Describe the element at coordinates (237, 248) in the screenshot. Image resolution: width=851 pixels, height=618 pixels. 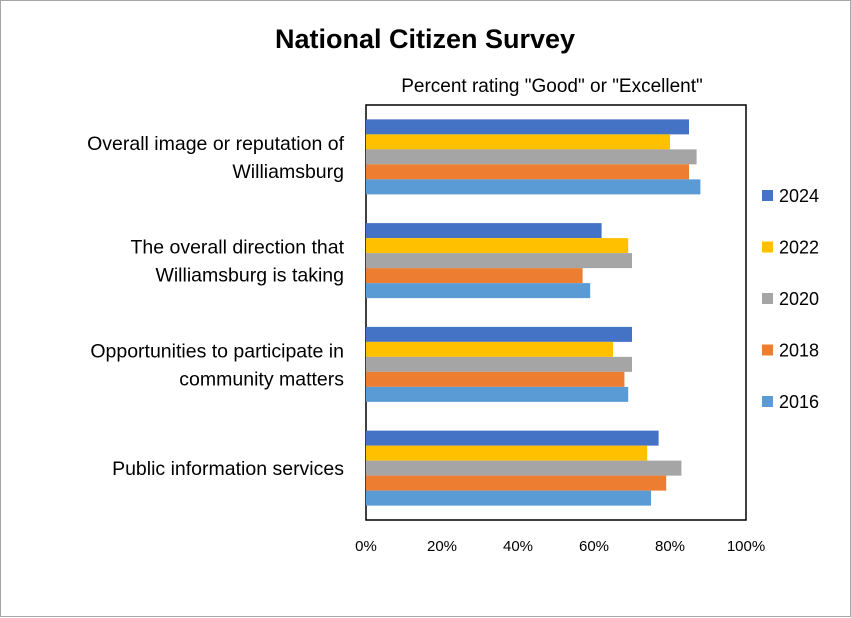
I see `category-label-line: The overall direction that` at that location.